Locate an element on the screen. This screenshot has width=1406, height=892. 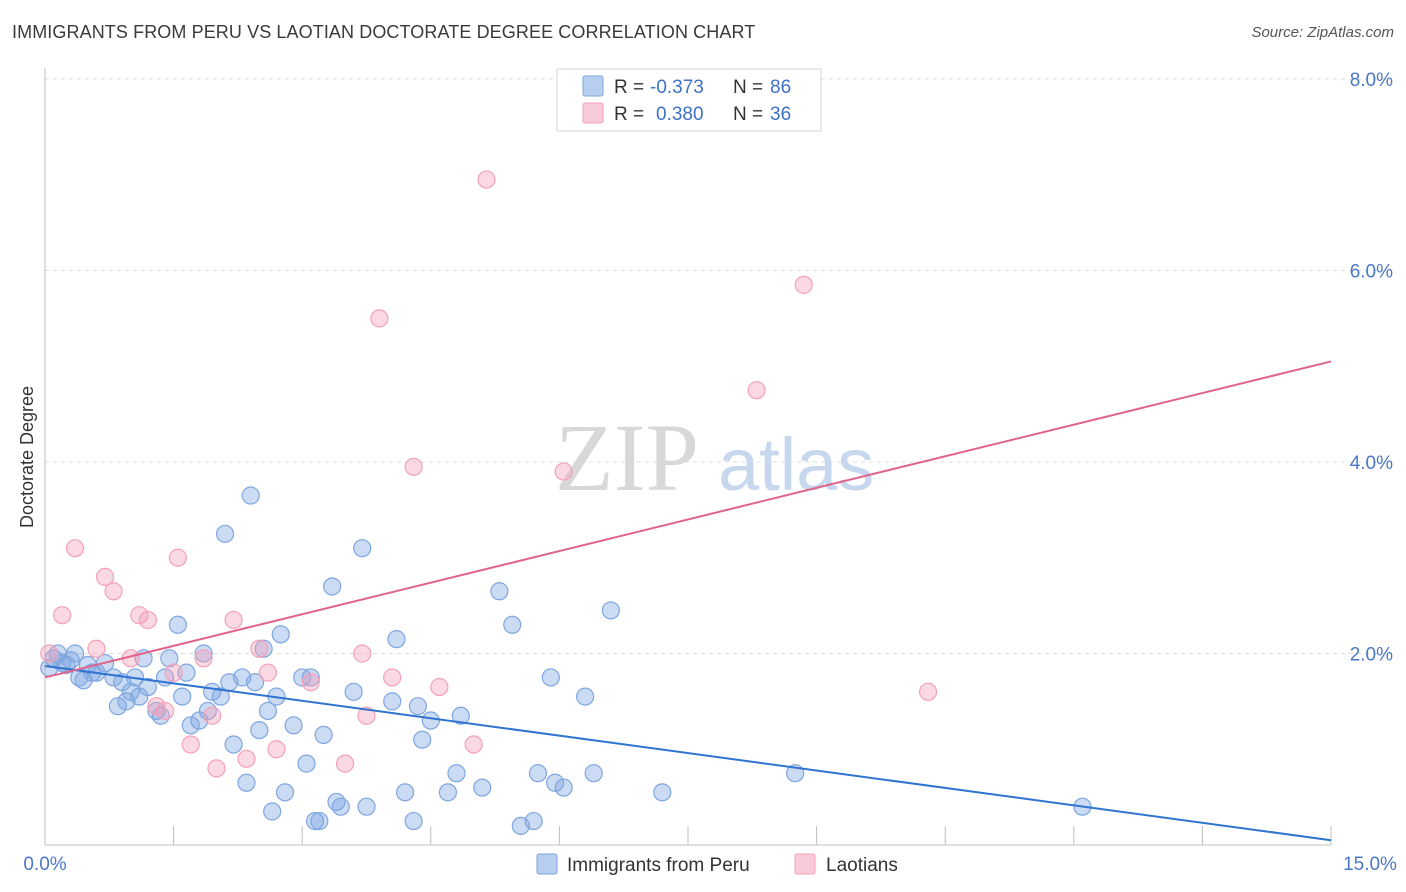
y-tick-label: 2.0% is located at coordinates (1371, 655).